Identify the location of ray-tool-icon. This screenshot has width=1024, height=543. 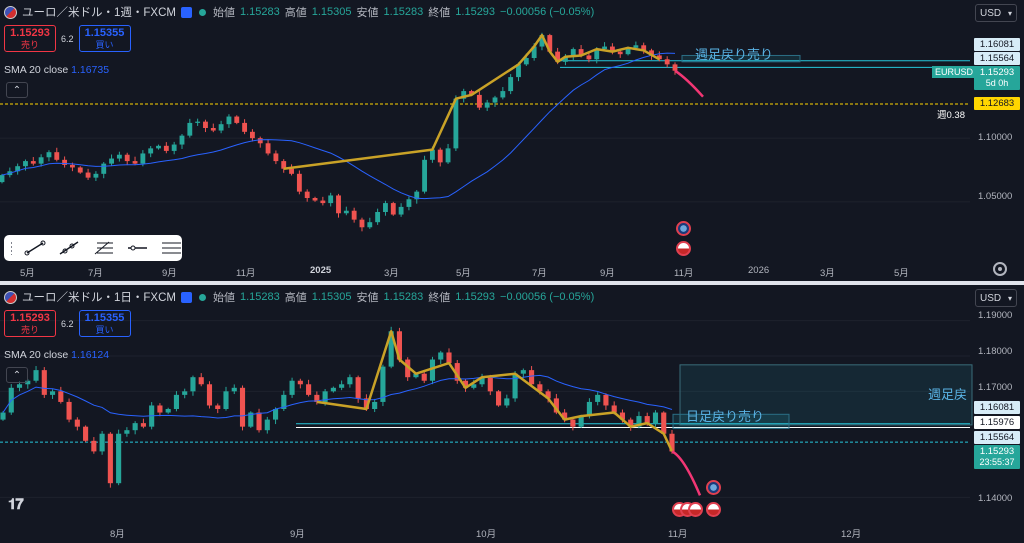
(69, 248).